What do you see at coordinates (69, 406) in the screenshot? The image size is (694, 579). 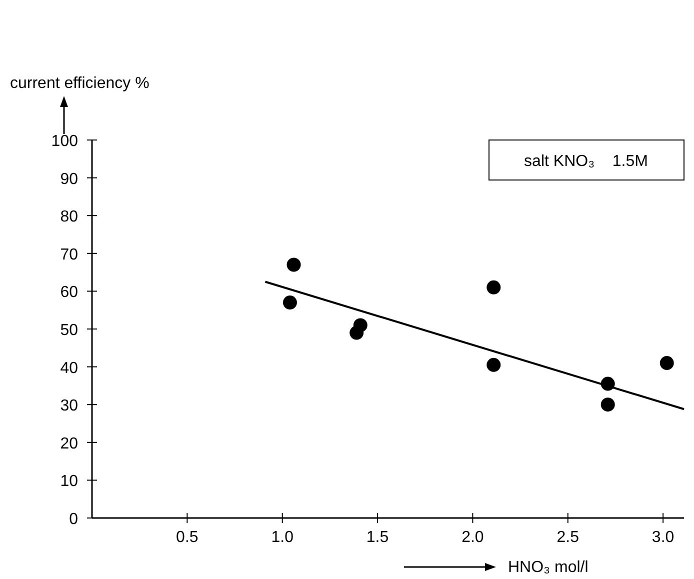 I see `y-tick-label: 30` at bounding box center [69, 406].